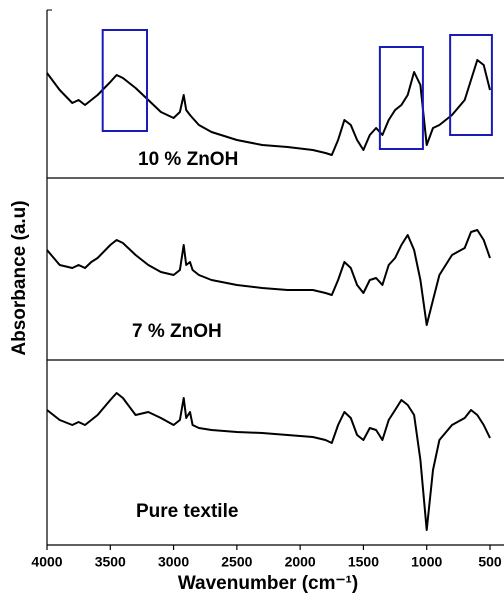 The width and height of the screenshot is (504, 599). What do you see at coordinates (46, 562) in the screenshot?
I see `x-tick-label: 4000` at bounding box center [46, 562].